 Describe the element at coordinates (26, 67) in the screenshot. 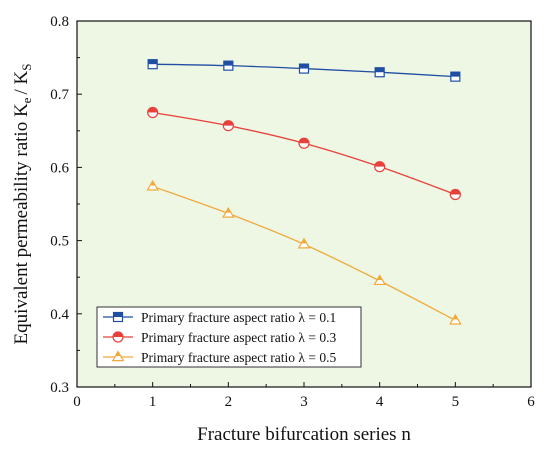

I see `y-axis-title-sub-s: S` at that location.